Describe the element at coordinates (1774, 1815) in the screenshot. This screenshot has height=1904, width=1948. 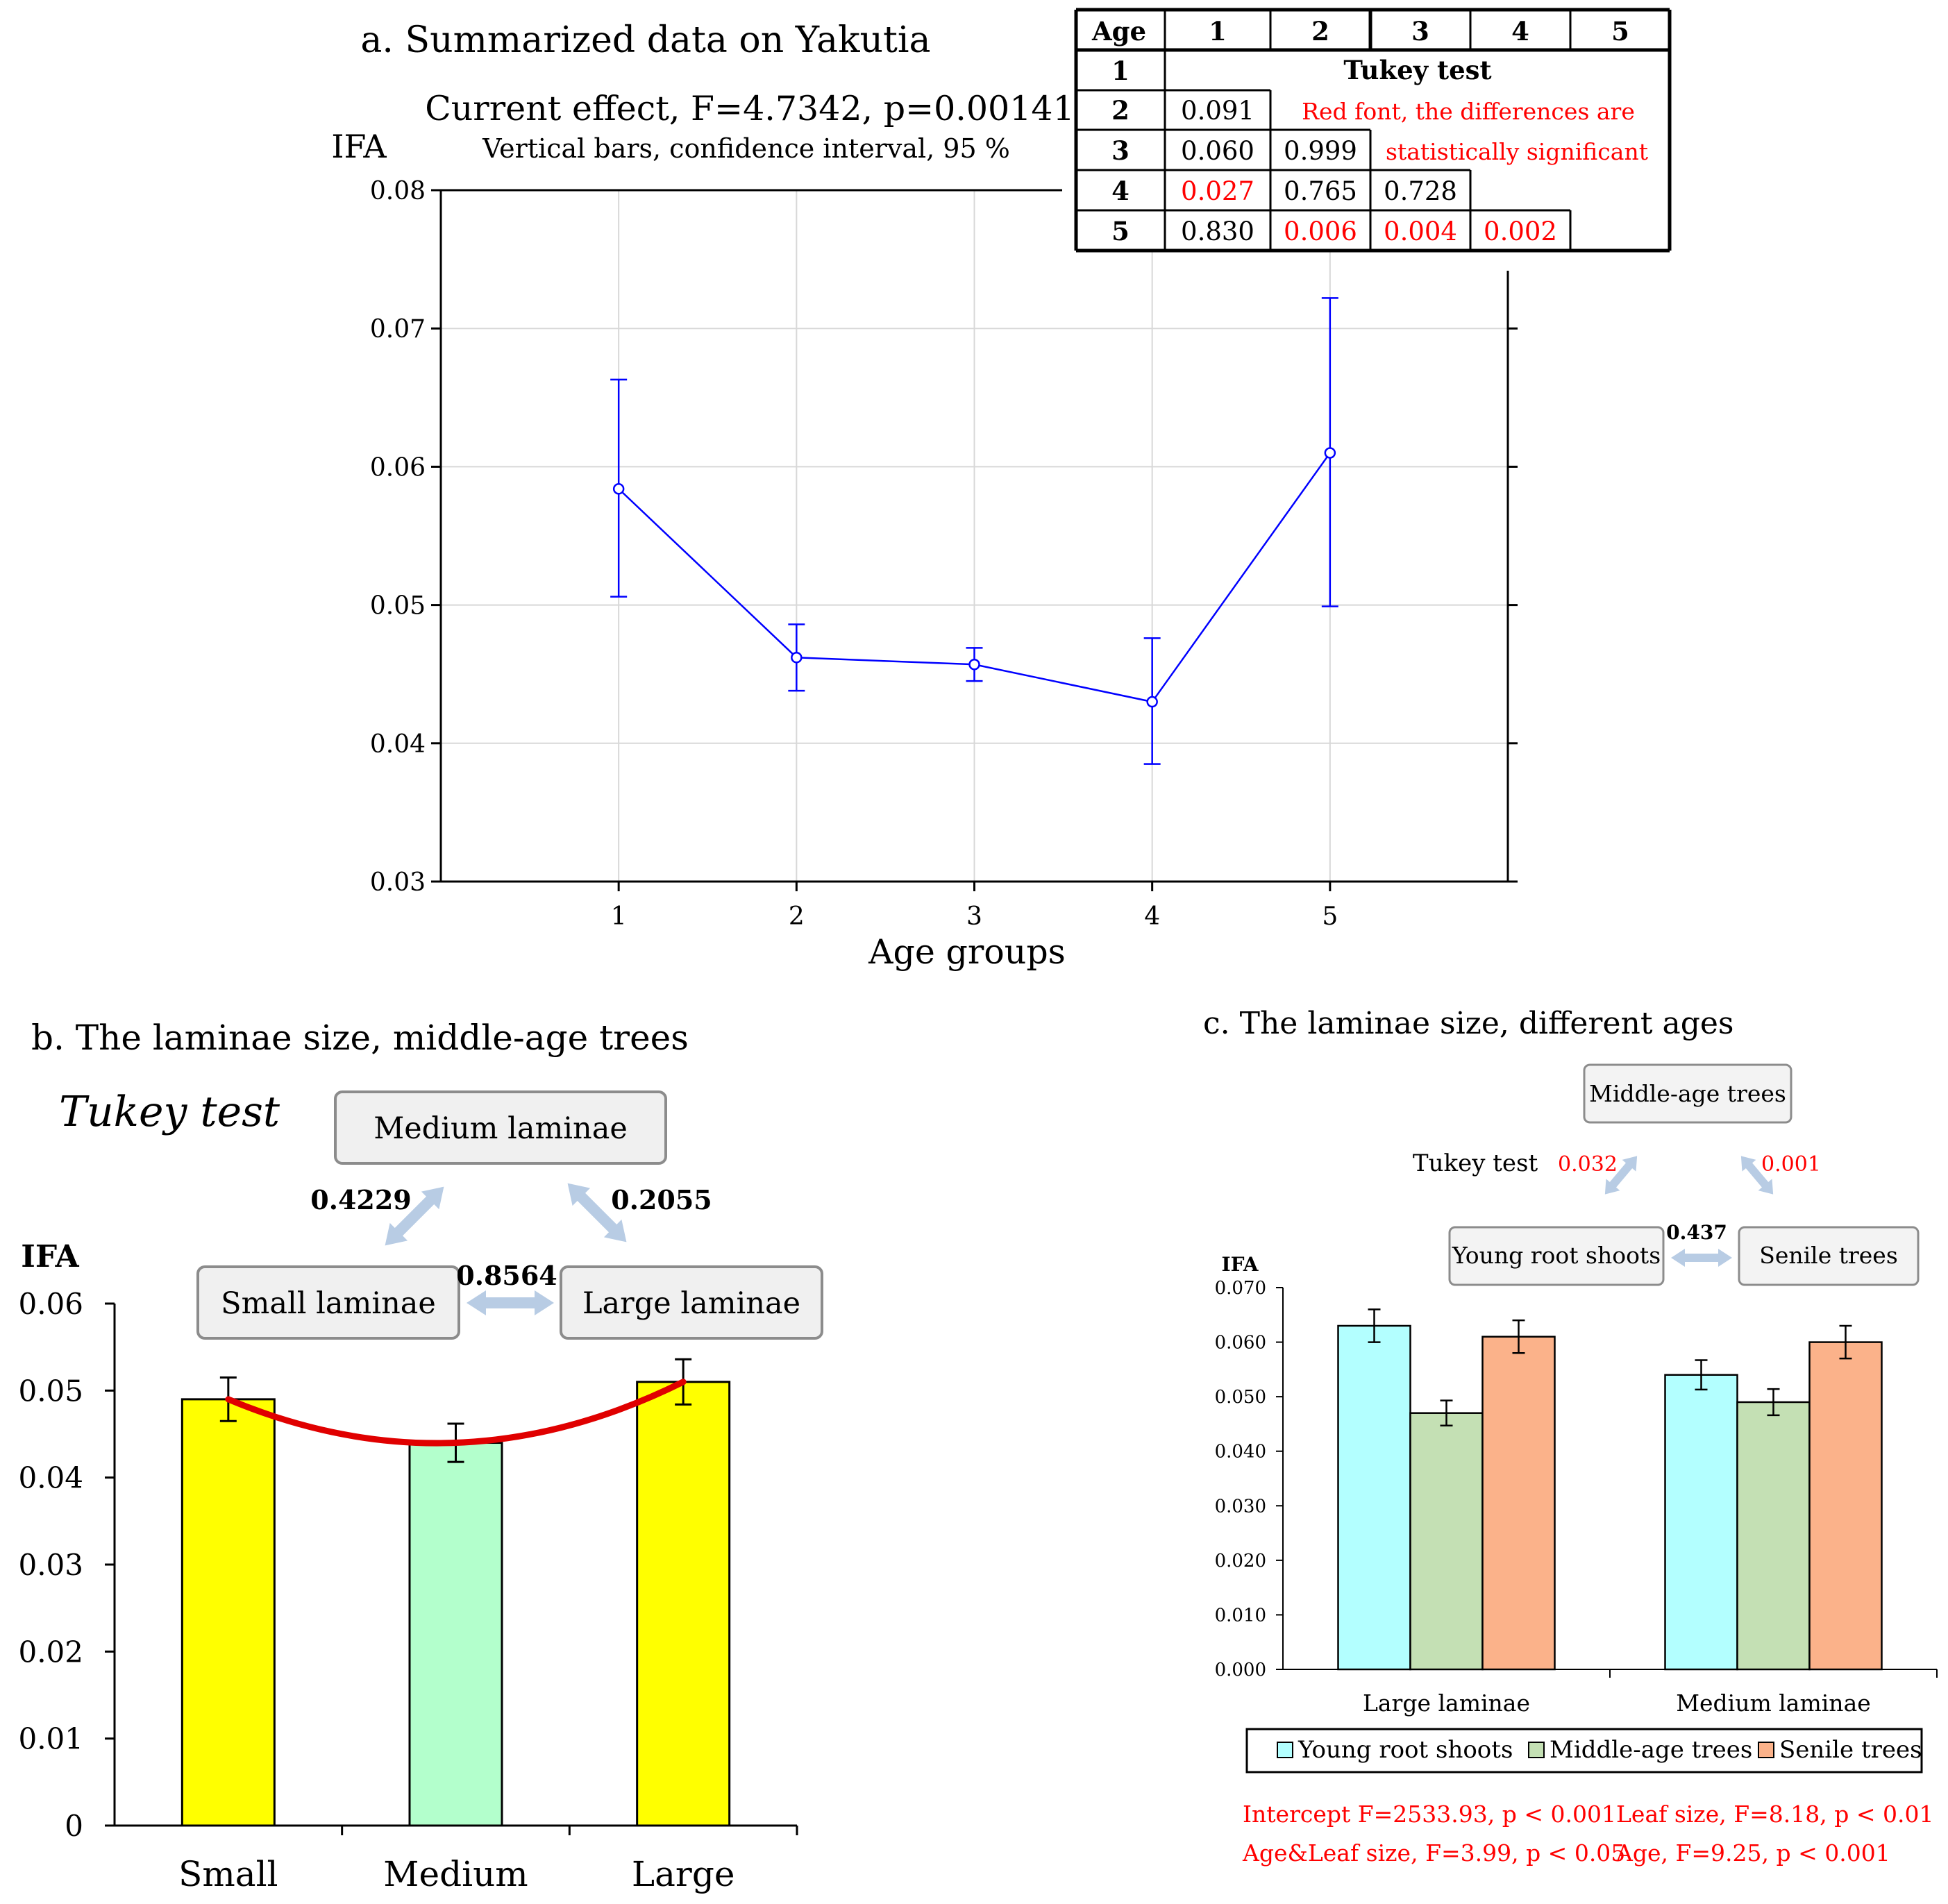
I see `stat-leaf-size: Leaf size, F=8.18, p < 0.01` at that location.